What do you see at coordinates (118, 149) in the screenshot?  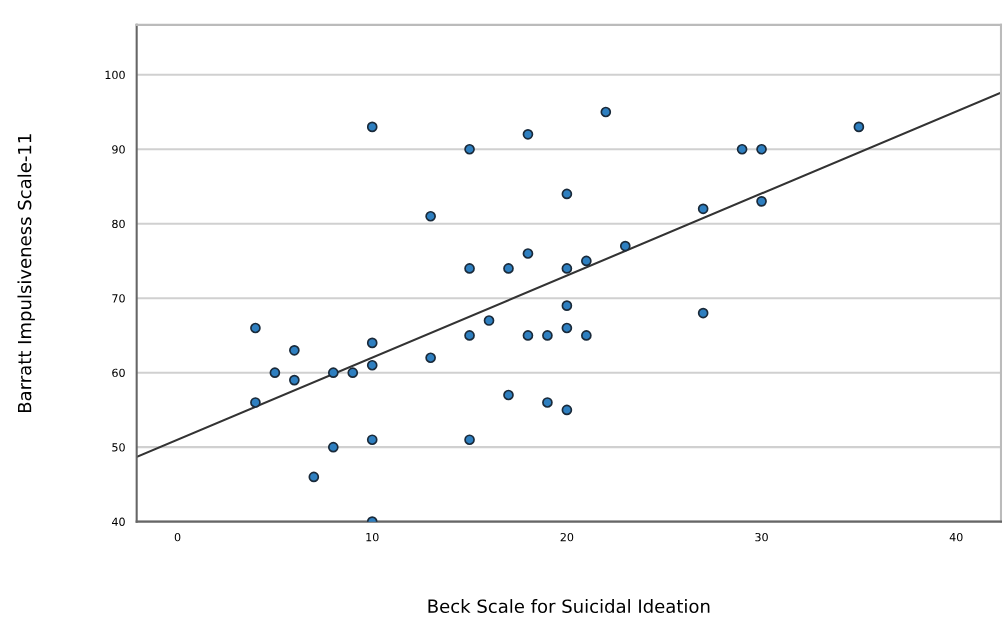 I see `y-tick-label: 90` at bounding box center [118, 149].